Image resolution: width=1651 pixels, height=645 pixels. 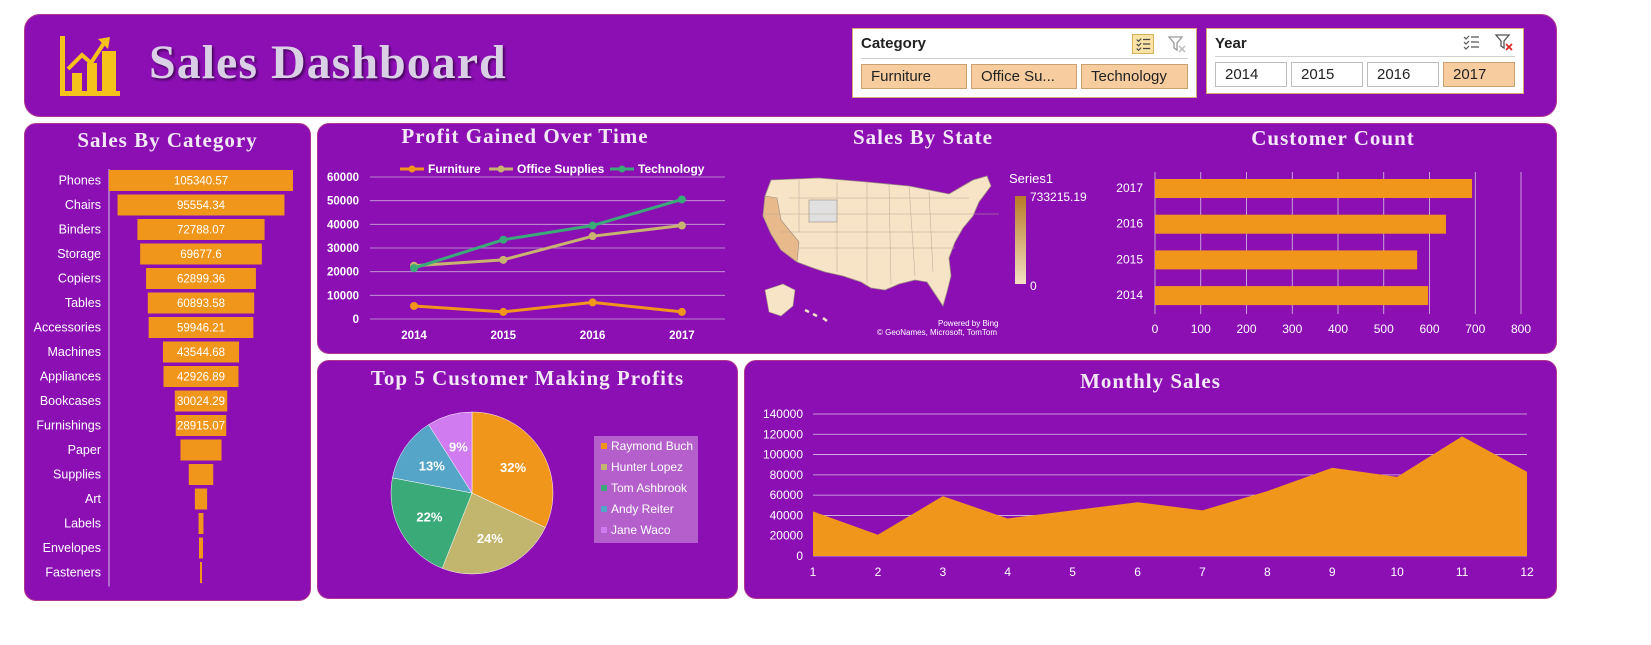 I want to click on monthly-x-tick: 3, so click(x=942, y=572).